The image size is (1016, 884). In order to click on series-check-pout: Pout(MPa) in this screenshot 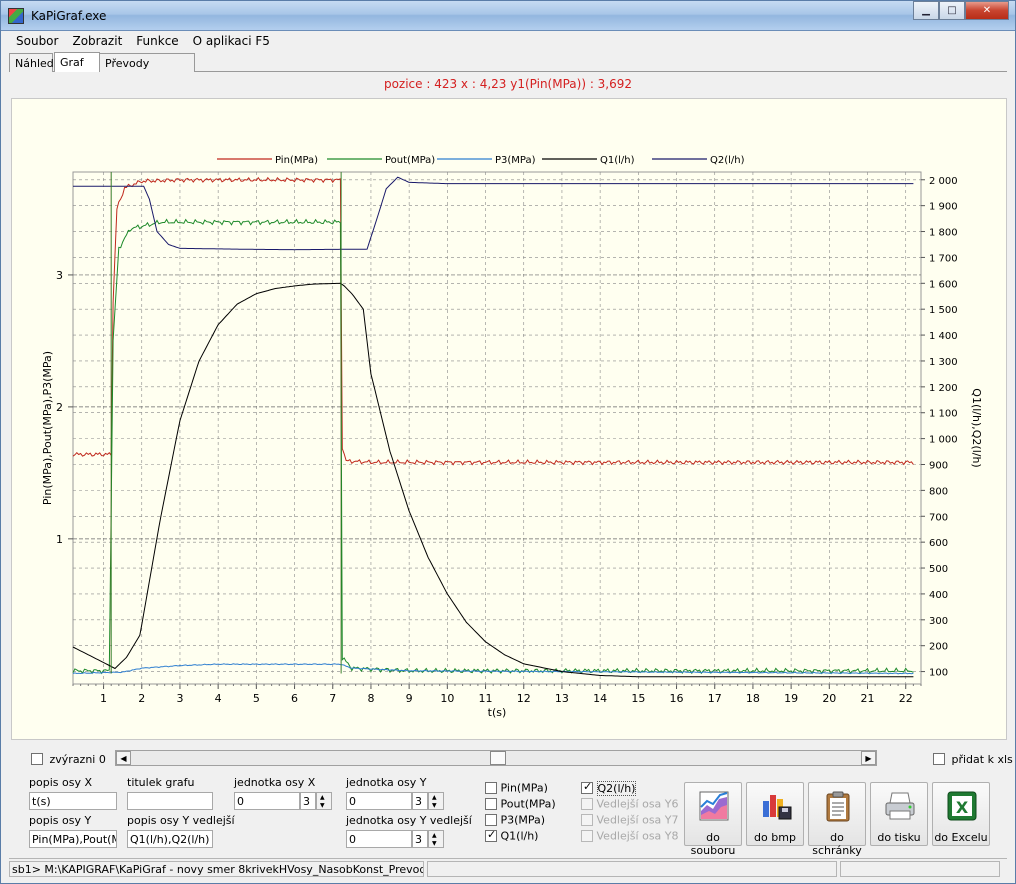, I will do `click(520, 804)`.